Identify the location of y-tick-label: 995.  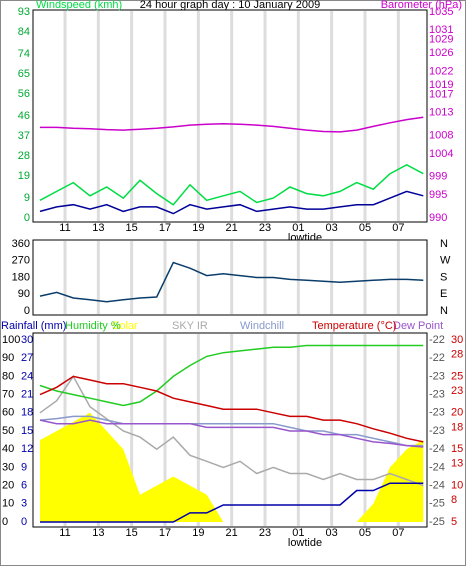
(438, 195).